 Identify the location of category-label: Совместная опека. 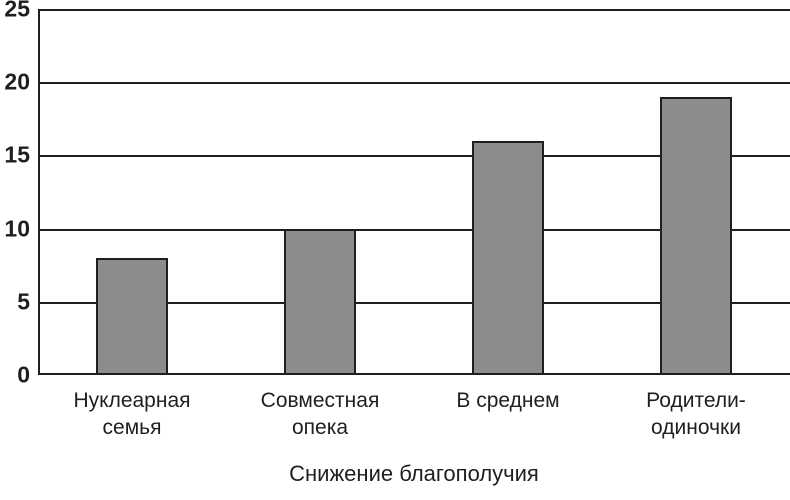
(320, 414).